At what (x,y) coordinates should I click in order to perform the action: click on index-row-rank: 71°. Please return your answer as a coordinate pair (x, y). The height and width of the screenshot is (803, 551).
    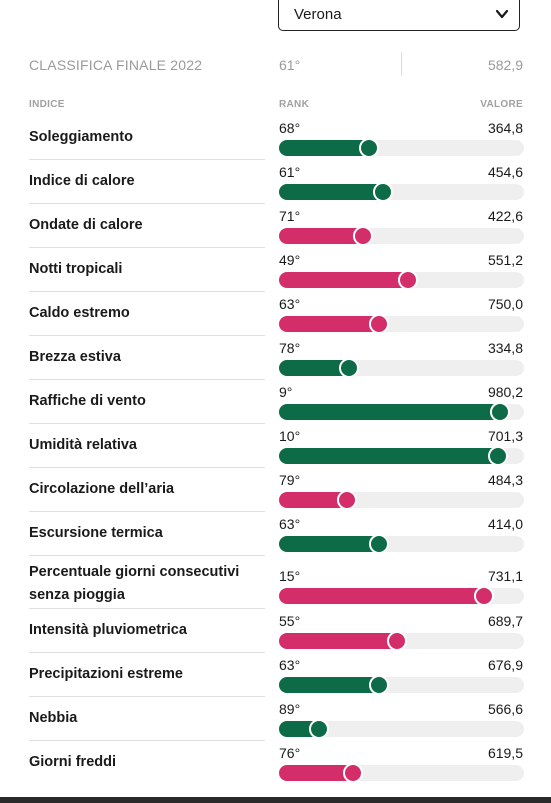
    Looking at the image, I should click on (290, 216).